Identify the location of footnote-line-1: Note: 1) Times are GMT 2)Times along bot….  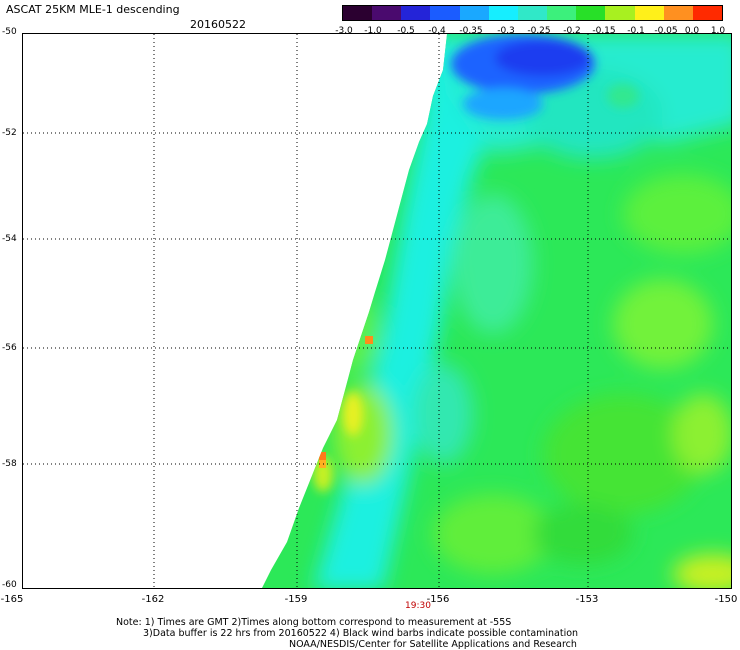
(314, 622).